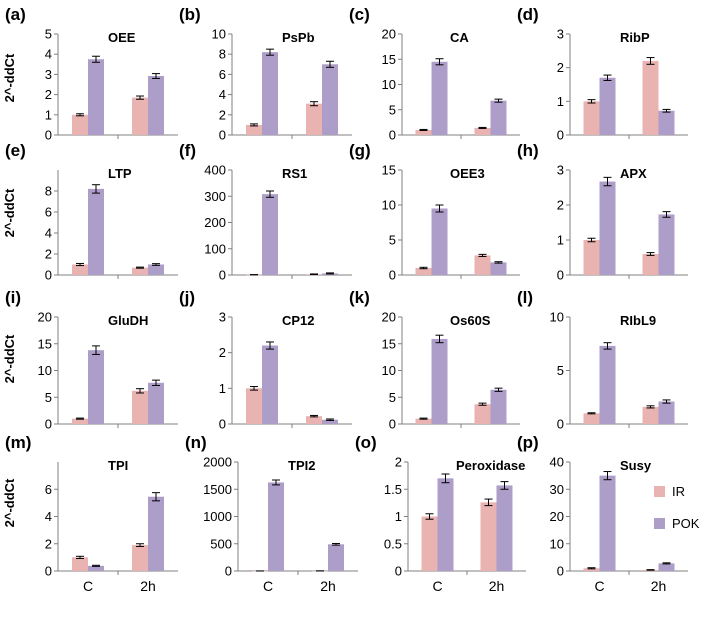 The image size is (709, 631). What do you see at coordinates (9, 212) in the screenshot?
I see `y-axis-label-row-2: 2^-ddCt` at bounding box center [9, 212].